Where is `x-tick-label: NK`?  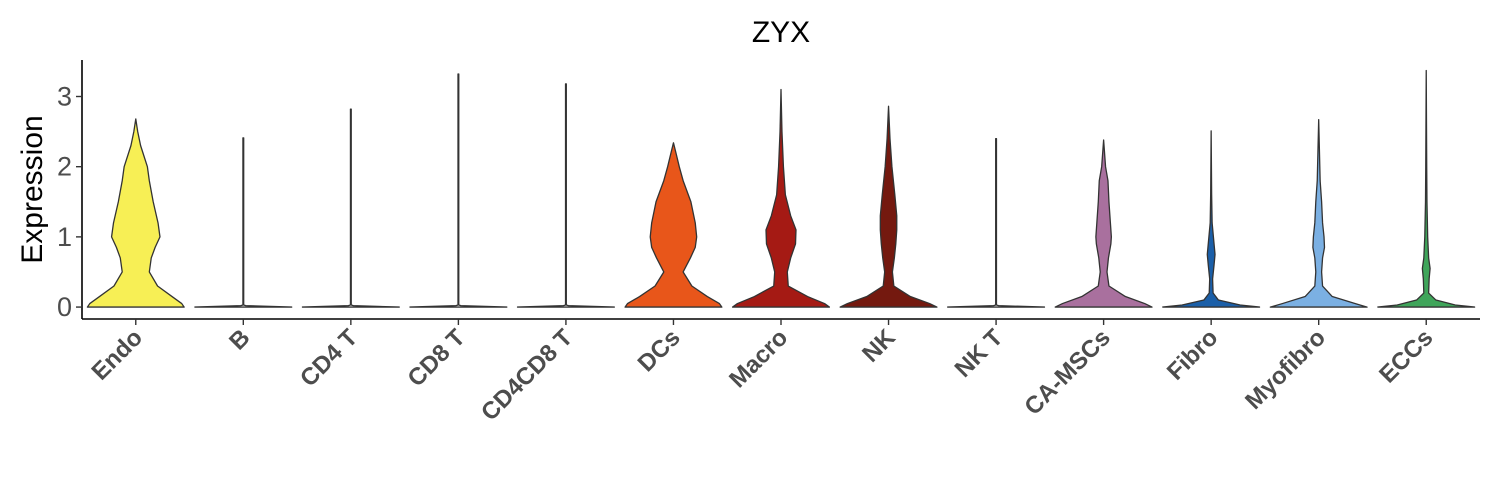 x-tick-label: NK is located at coordinates (879, 346).